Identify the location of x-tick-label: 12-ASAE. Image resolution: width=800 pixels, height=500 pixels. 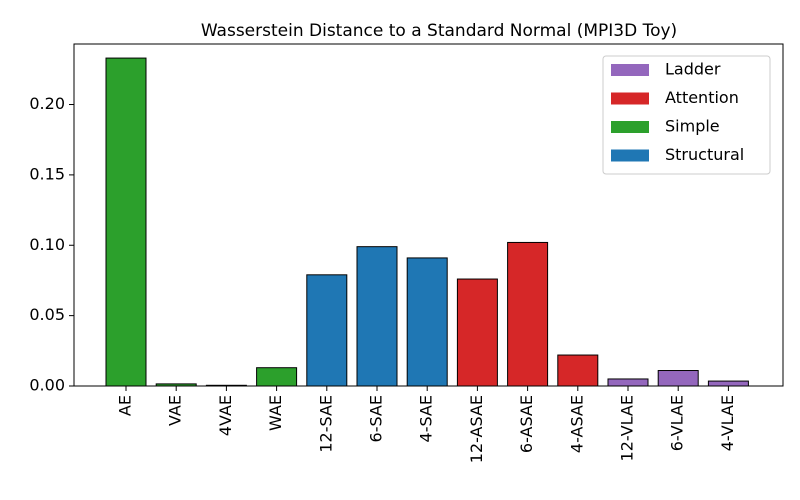
(476, 429).